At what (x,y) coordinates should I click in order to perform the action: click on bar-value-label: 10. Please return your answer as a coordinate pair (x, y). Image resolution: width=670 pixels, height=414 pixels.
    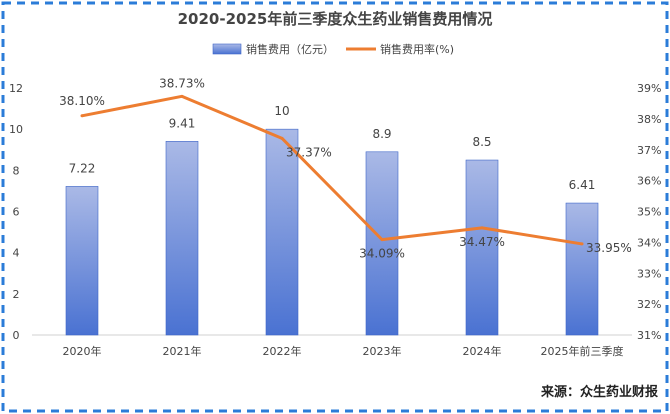
    Looking at the image, I should click on (281, 111).